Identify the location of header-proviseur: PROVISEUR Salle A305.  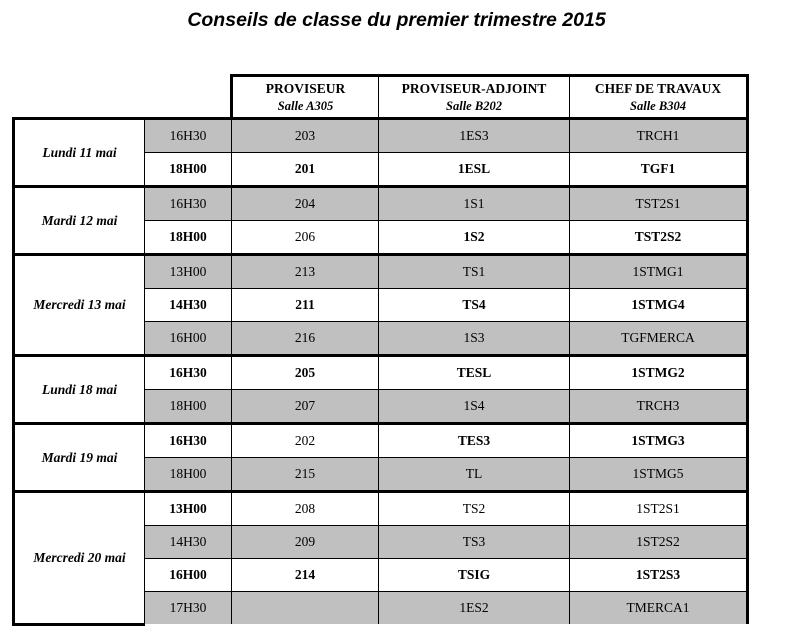
(304, 97).